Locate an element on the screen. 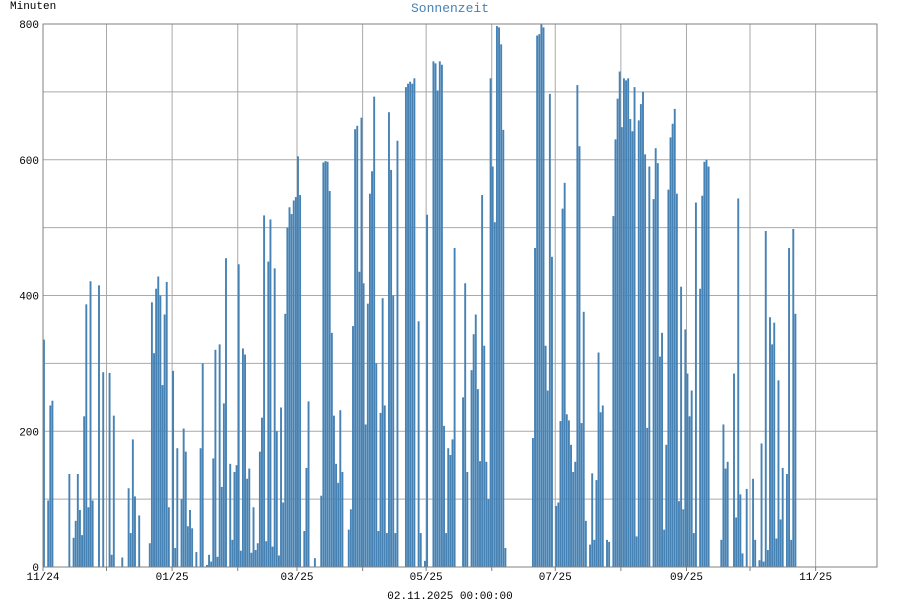 This screenshot has height=605, width=900. chart-title: Sonnenzeit is located at coordinates (450, 8).